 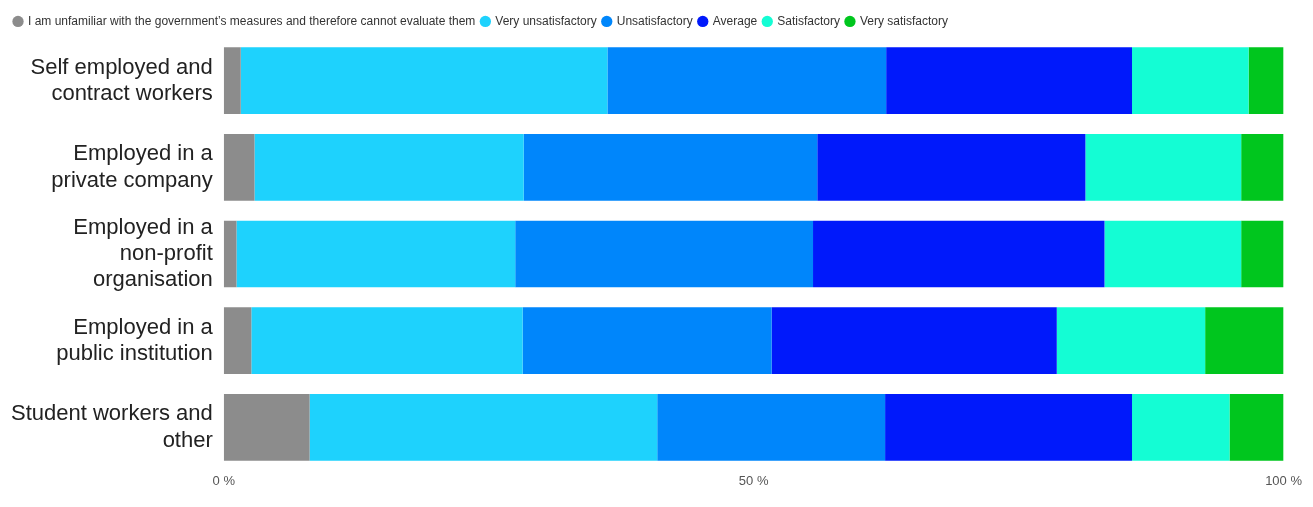 What do you see at coordinates (135, 339) in the screenshot?
I see `y-tick-label: Employed in a public institution` at bounding box center [135, 339].